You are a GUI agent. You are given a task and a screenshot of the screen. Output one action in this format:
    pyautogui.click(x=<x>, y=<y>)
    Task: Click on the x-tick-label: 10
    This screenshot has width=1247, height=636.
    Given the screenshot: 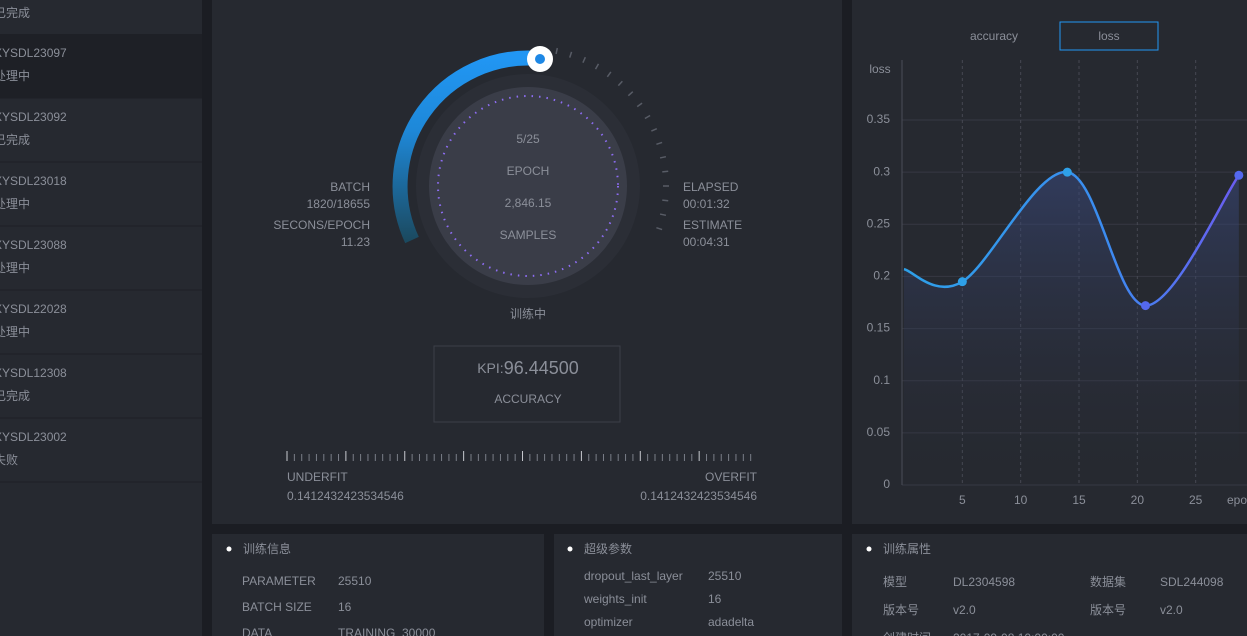 What is the action you would take?
    pyautogui.click(x=1021, y=500)
    